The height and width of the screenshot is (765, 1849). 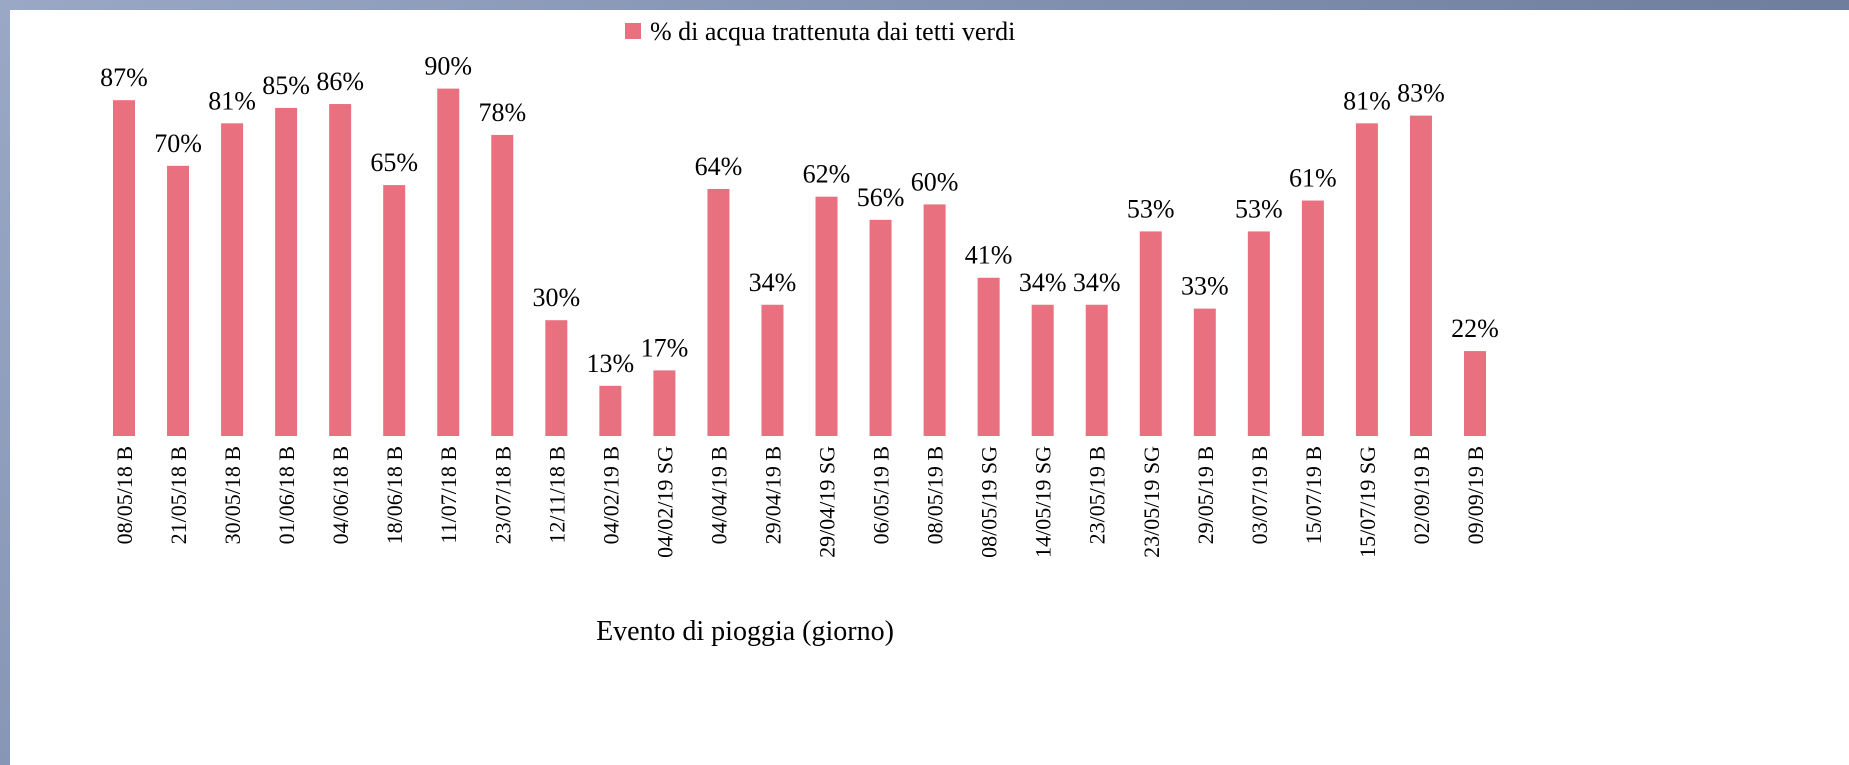 What do you see at coordinates (1475, 328) in the screenshot?
I see `data-label: 22%` at bounding box center [1475, 328].